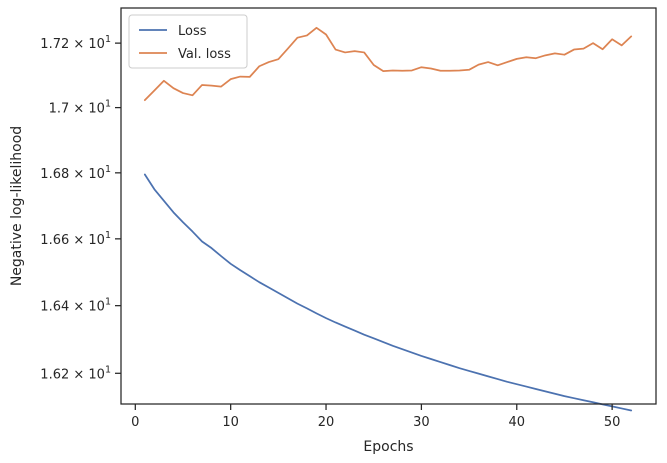  What do you see at coordinates (516, 422) in the screenshot?
I see `x-tick-label: 40` at bounding box center [516, 422].